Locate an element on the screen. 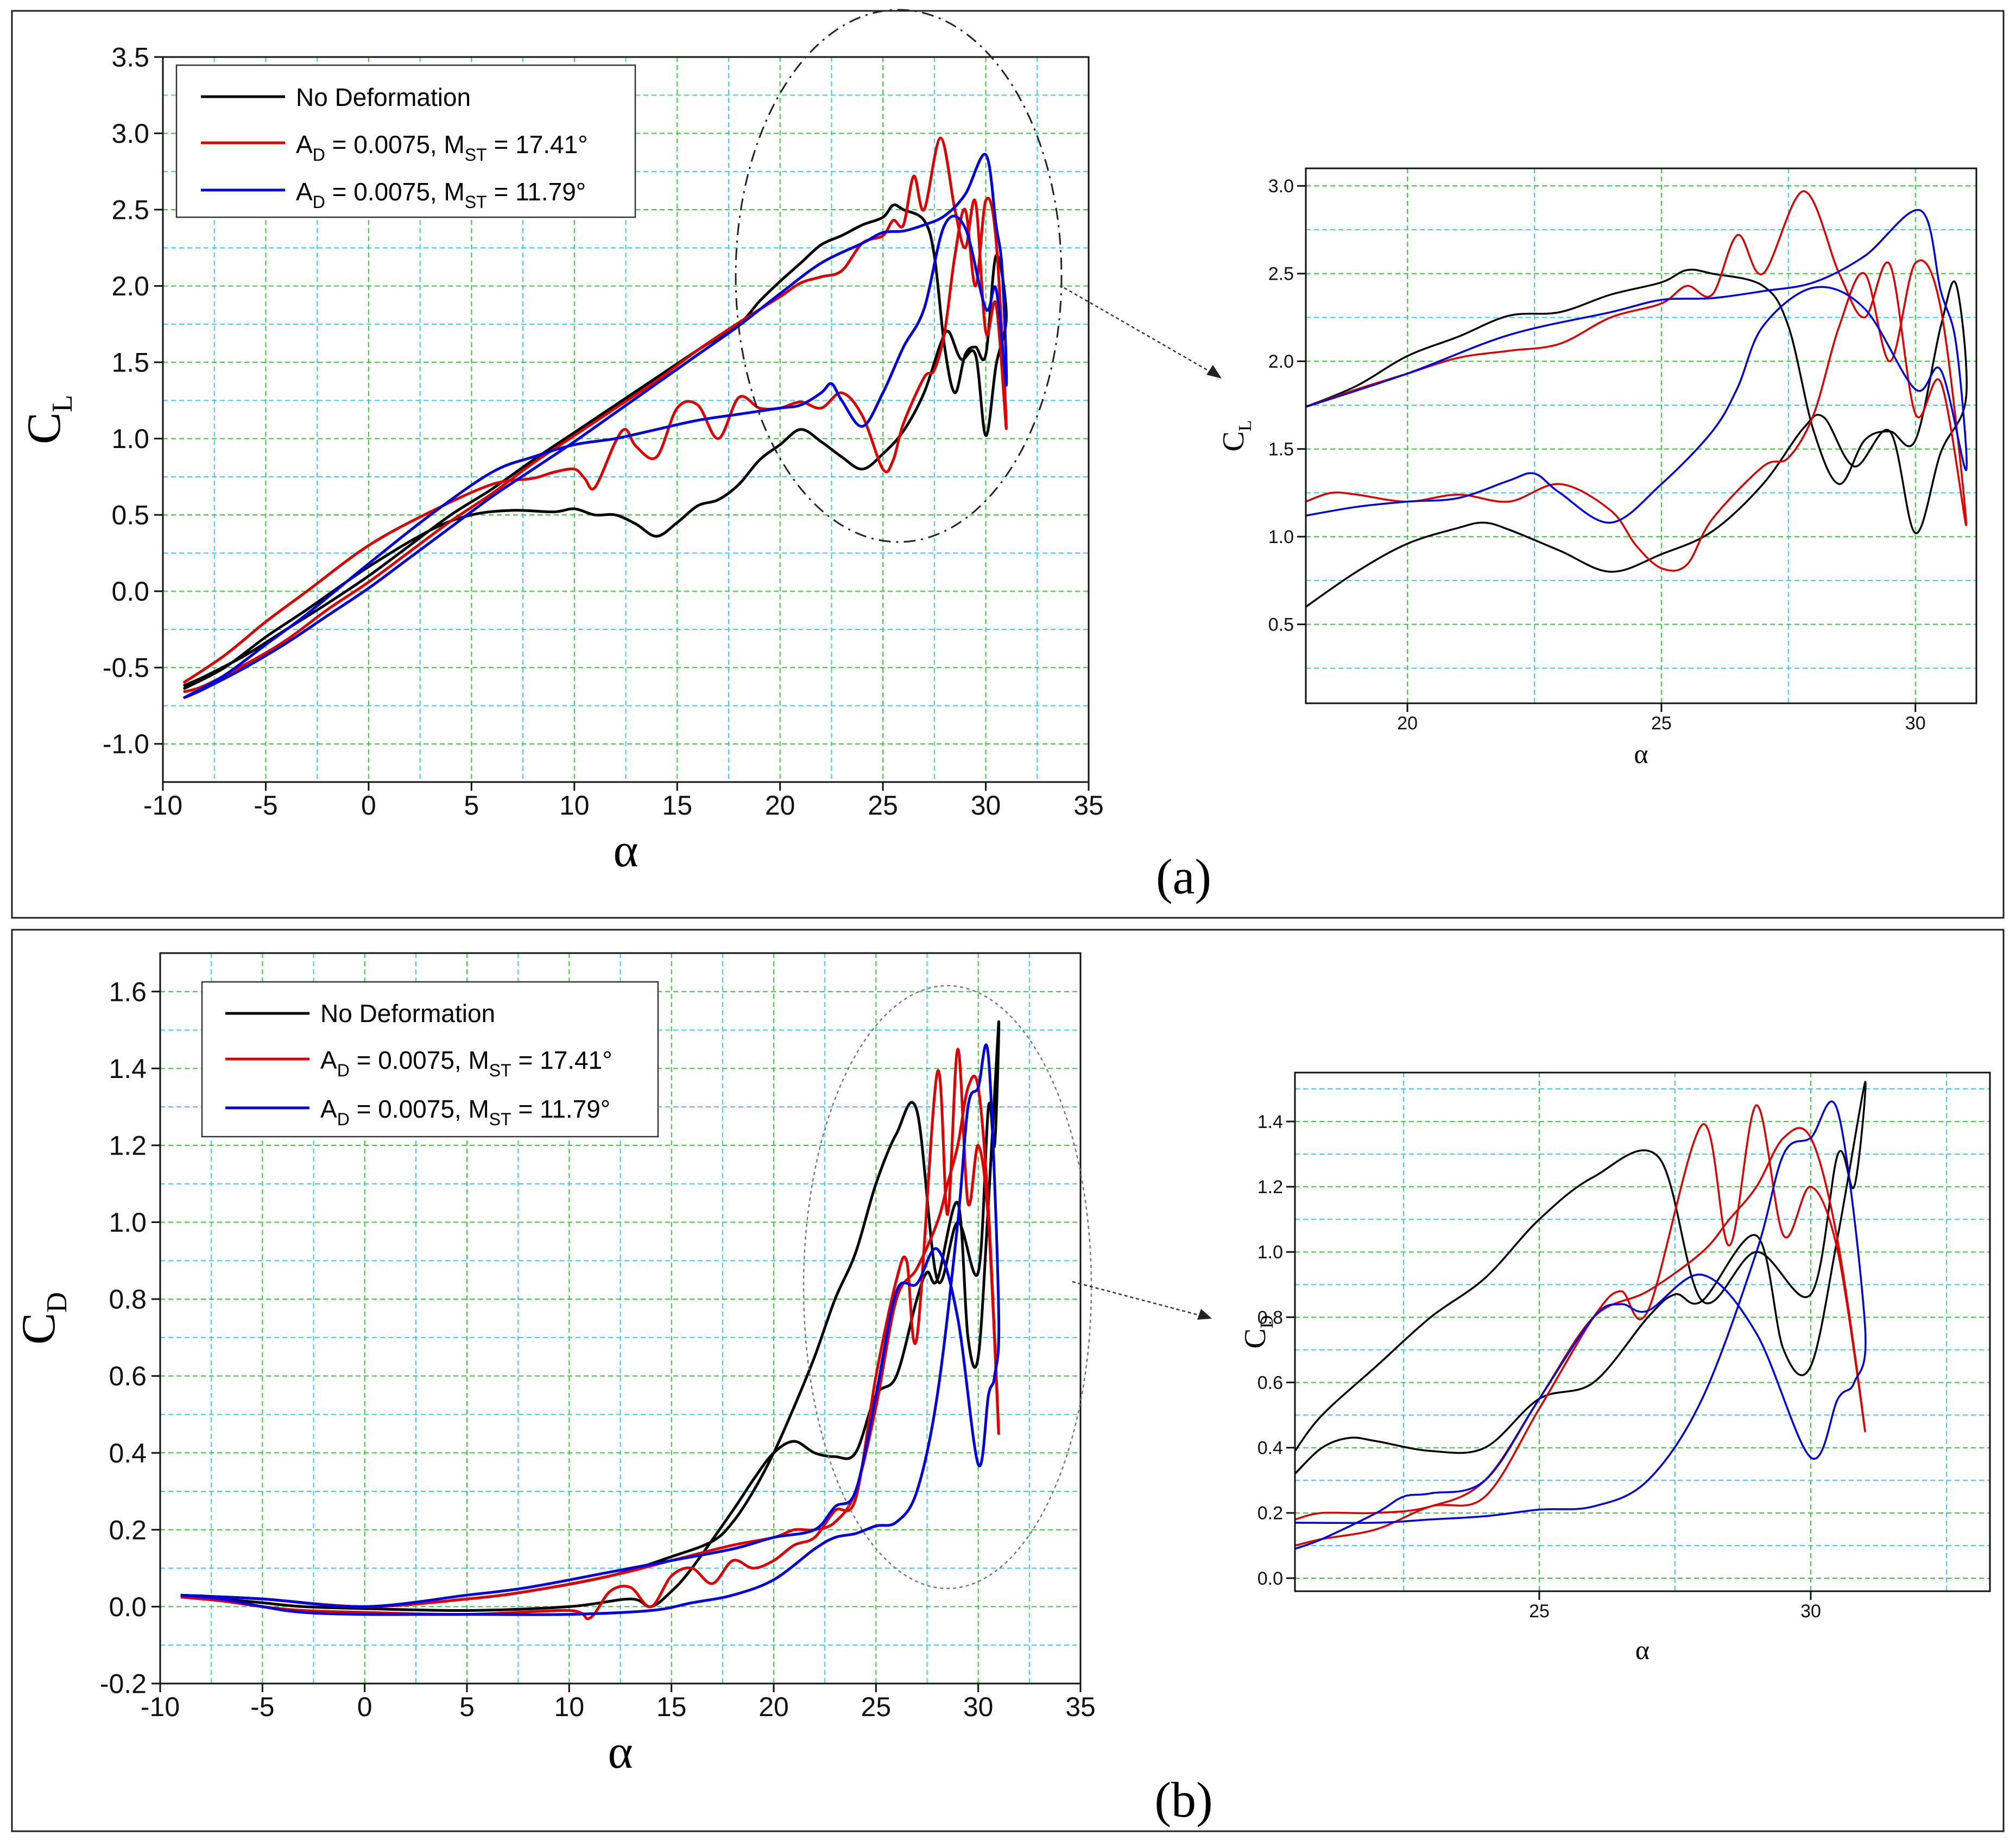 Image resolution: width=2016 pixels, height=1847 pixels. zoom-region-ellipse-a is located at coordinates (899, 276).